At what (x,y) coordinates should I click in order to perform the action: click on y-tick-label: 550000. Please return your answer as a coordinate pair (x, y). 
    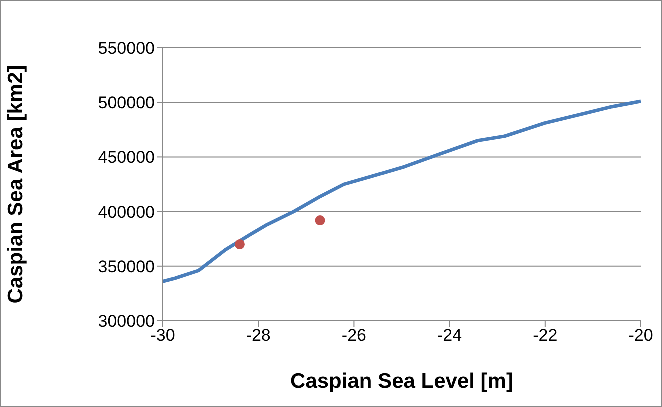
    Looking at the image, I should click on (126, 48).